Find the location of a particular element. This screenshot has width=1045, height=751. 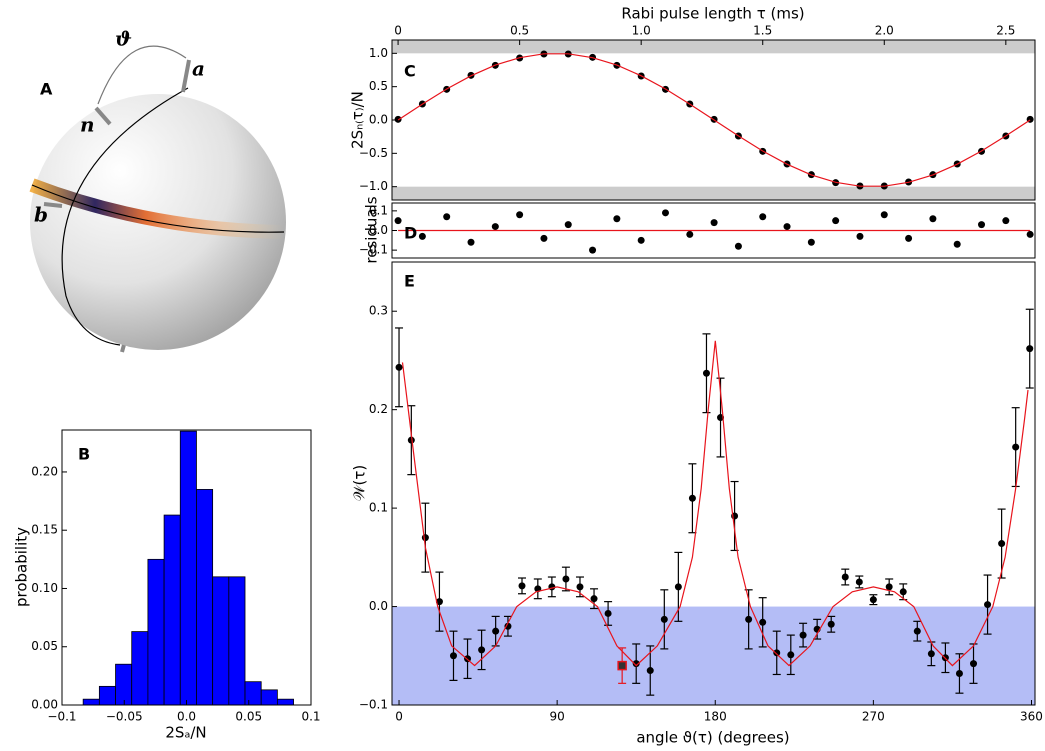

x-tick-label: 0.1 is located at coordinates (310, 717).